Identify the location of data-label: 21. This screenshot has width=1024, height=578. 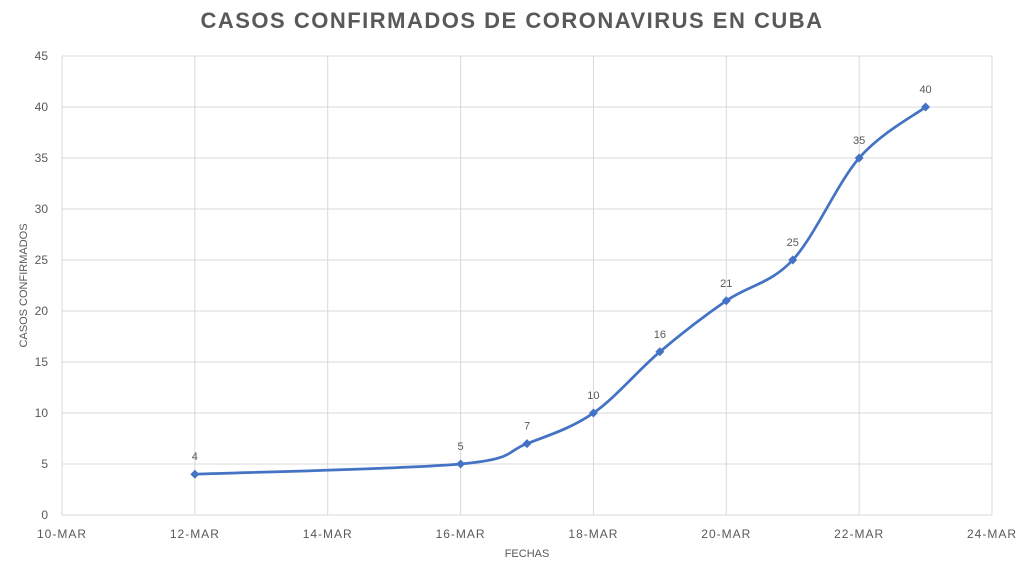
(726, 284).